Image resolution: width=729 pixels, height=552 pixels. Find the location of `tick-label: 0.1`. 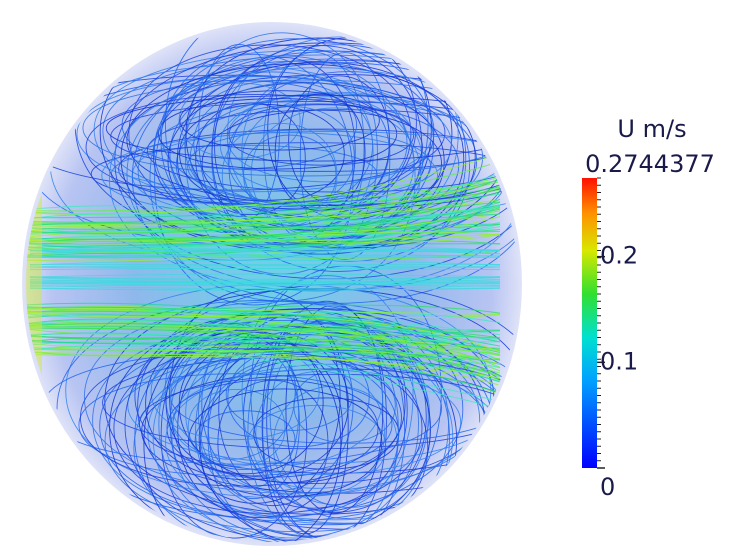

tick-label: 0.1 is located at coordinates (619, 361).